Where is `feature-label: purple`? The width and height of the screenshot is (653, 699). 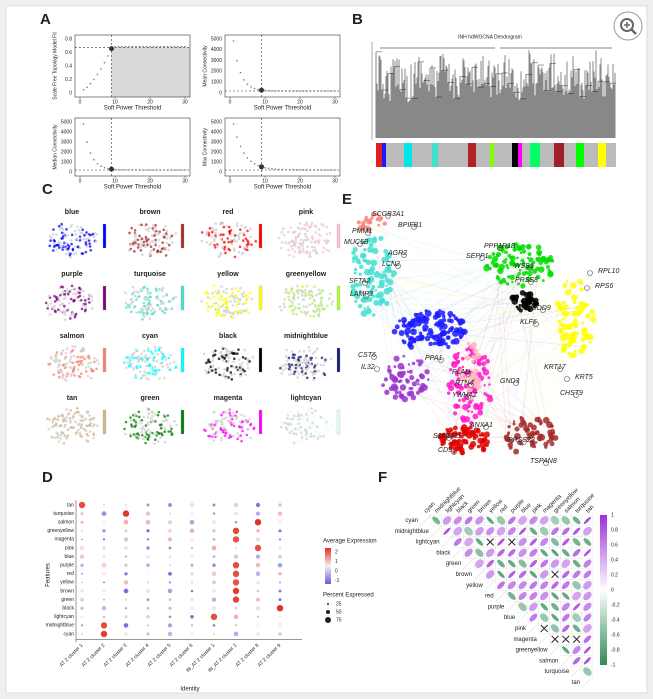 feature-label: purple is located at coordinates (67, 566).